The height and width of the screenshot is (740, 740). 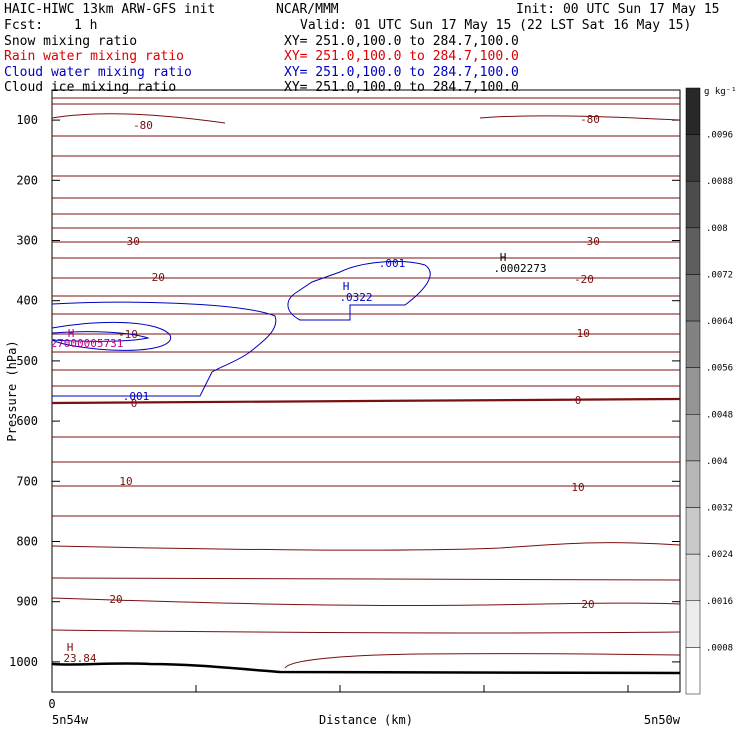 What do you see at coordinates (340, 688) in the screenshot?
I see `x-axis` at bounding box center [340, 688].